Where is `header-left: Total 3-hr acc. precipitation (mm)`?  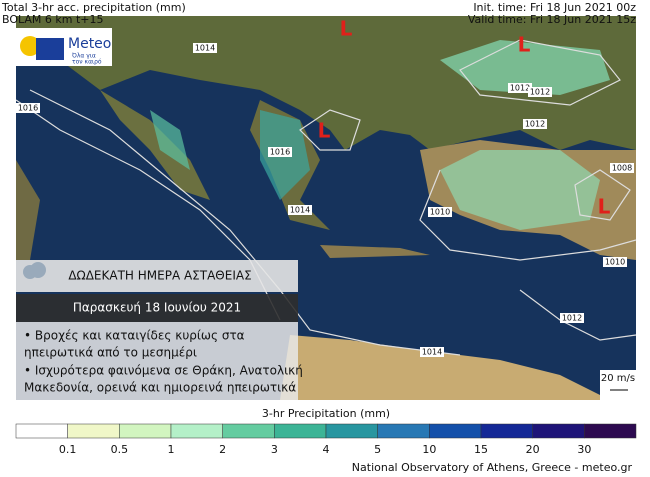
header-left: Total 3-hr acc. precipitation (mm) is located at coordinates (93, 7).